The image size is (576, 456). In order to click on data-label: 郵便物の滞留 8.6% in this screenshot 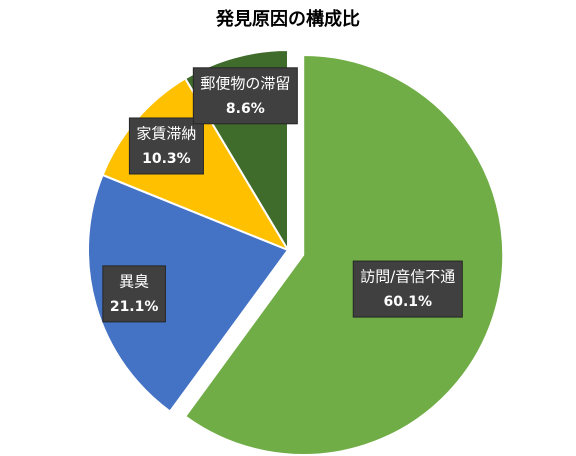, I will do `click(245, 96)`.